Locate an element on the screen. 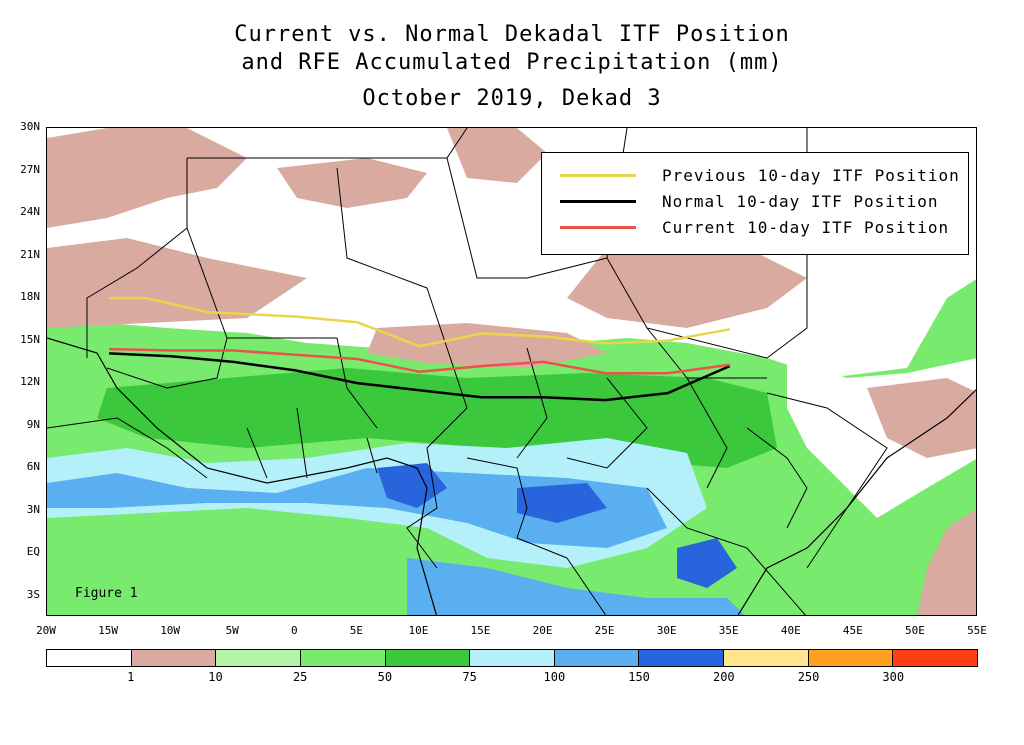  y-tick-label: 18N is located at coordinates (30, 297).